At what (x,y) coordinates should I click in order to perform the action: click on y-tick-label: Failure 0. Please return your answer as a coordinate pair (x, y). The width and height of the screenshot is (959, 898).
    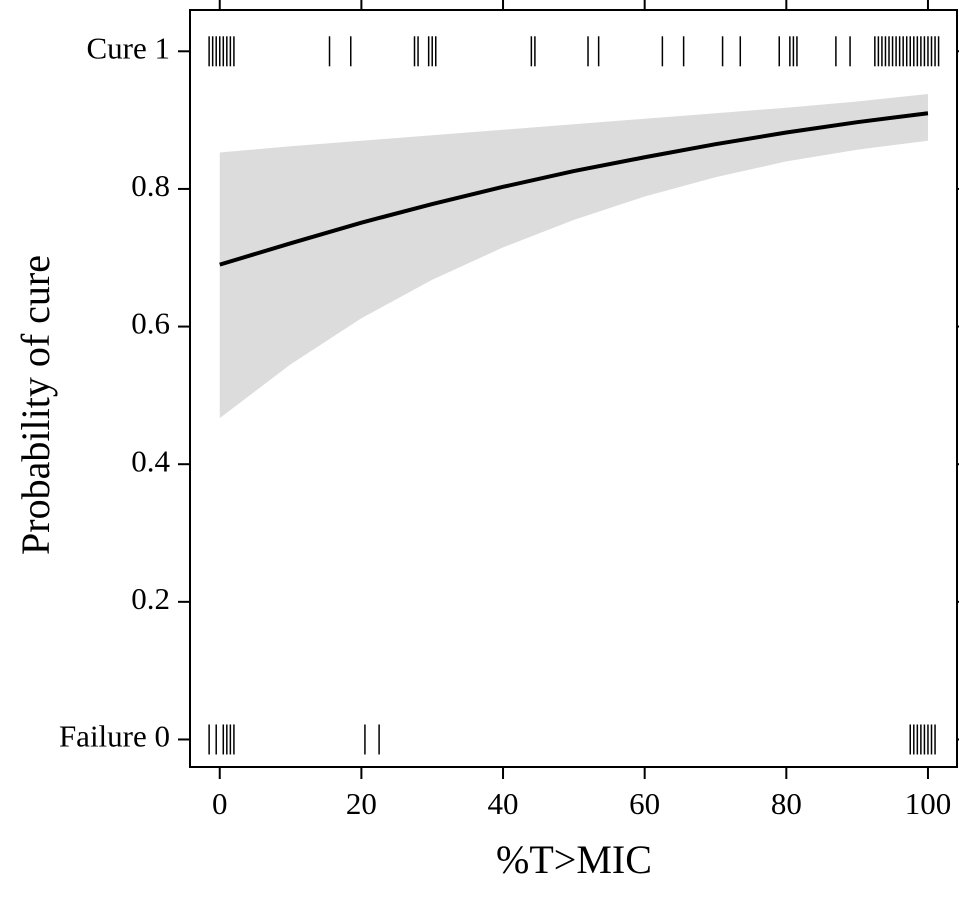
    Looking at the image, I should click on (114, 736).